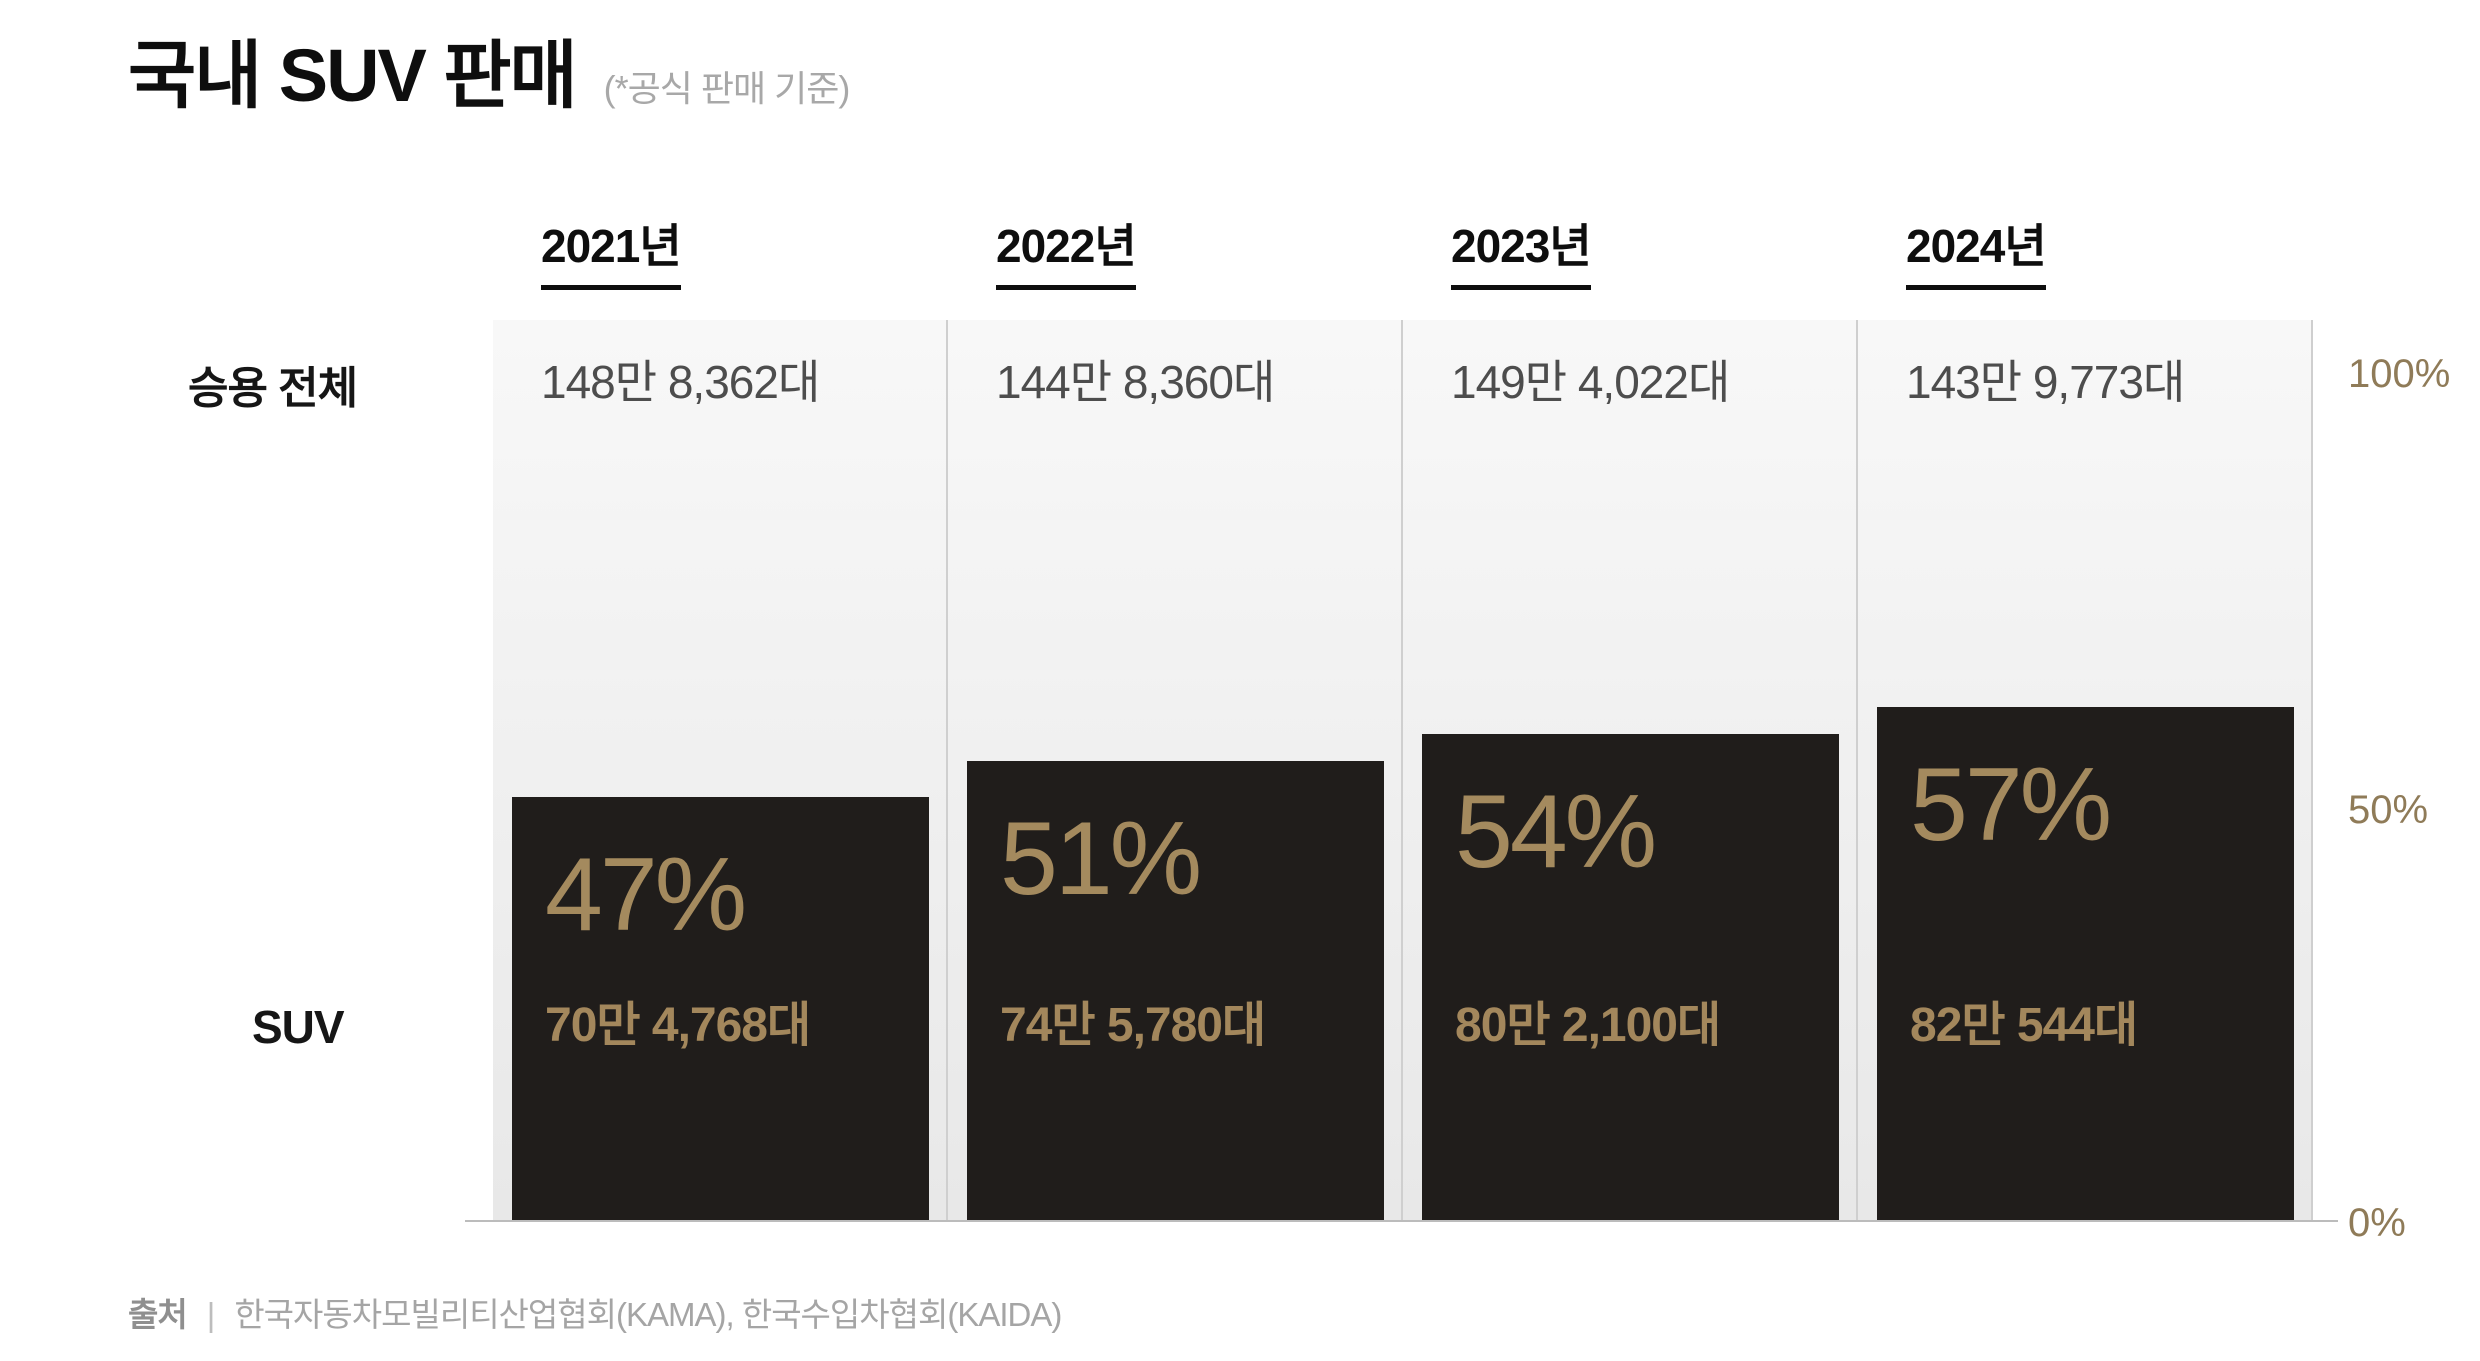  What do you see at coordinates (1401, 1221) in the screenshot?
I see `baseline-axis` at bounding box center [1401, 1221].